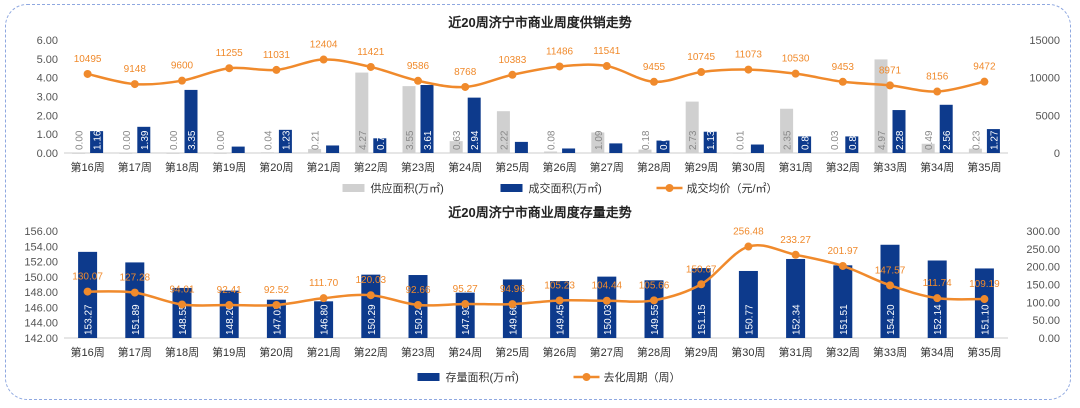  I want to click on line-data-label: 105.66, so click(654, 285).